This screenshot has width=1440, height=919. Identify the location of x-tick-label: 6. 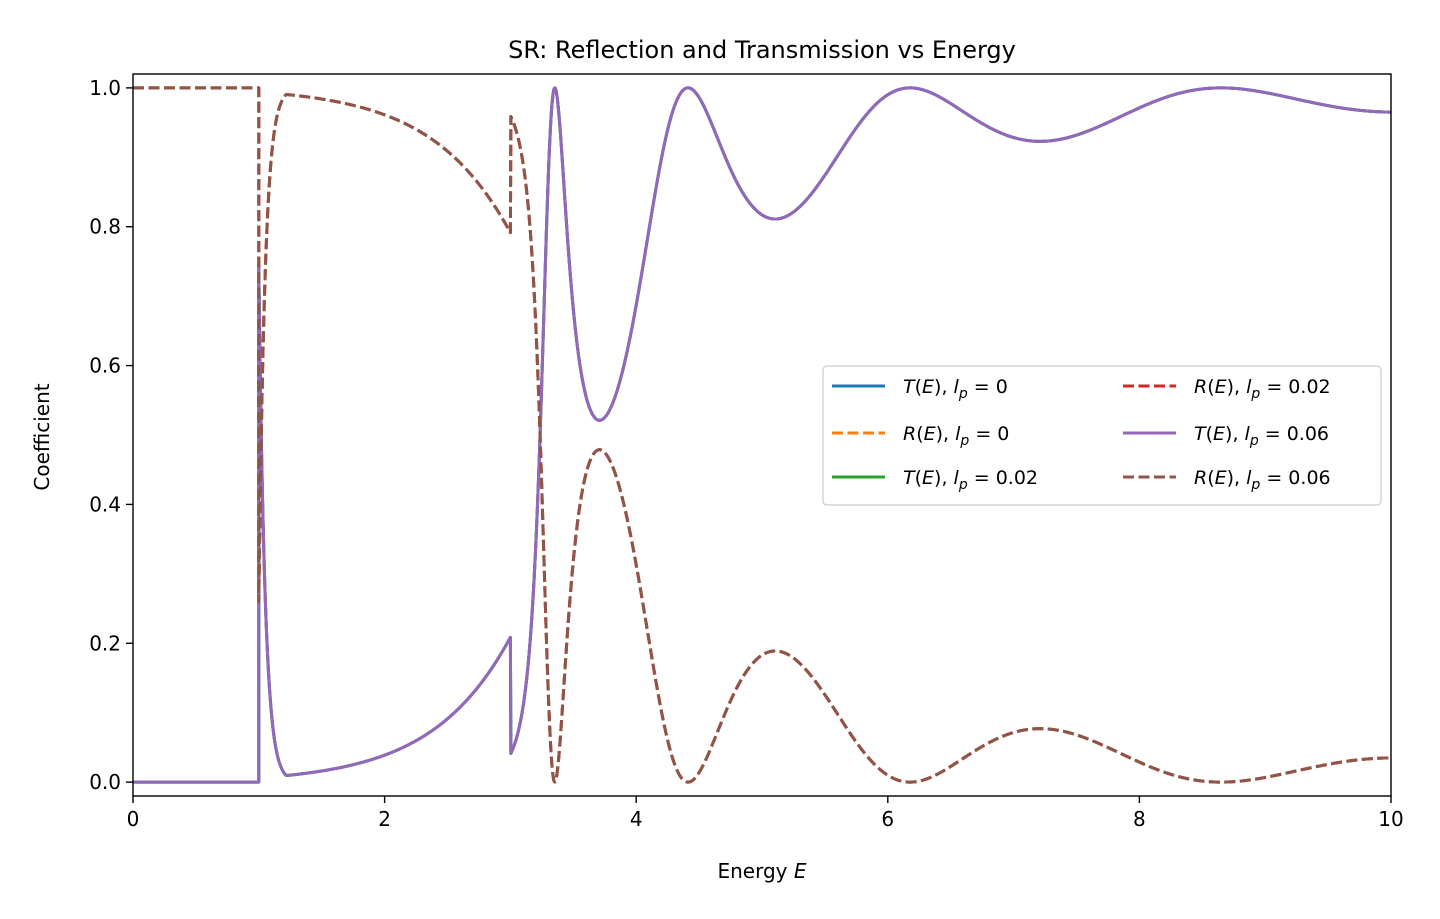
(887, 819).